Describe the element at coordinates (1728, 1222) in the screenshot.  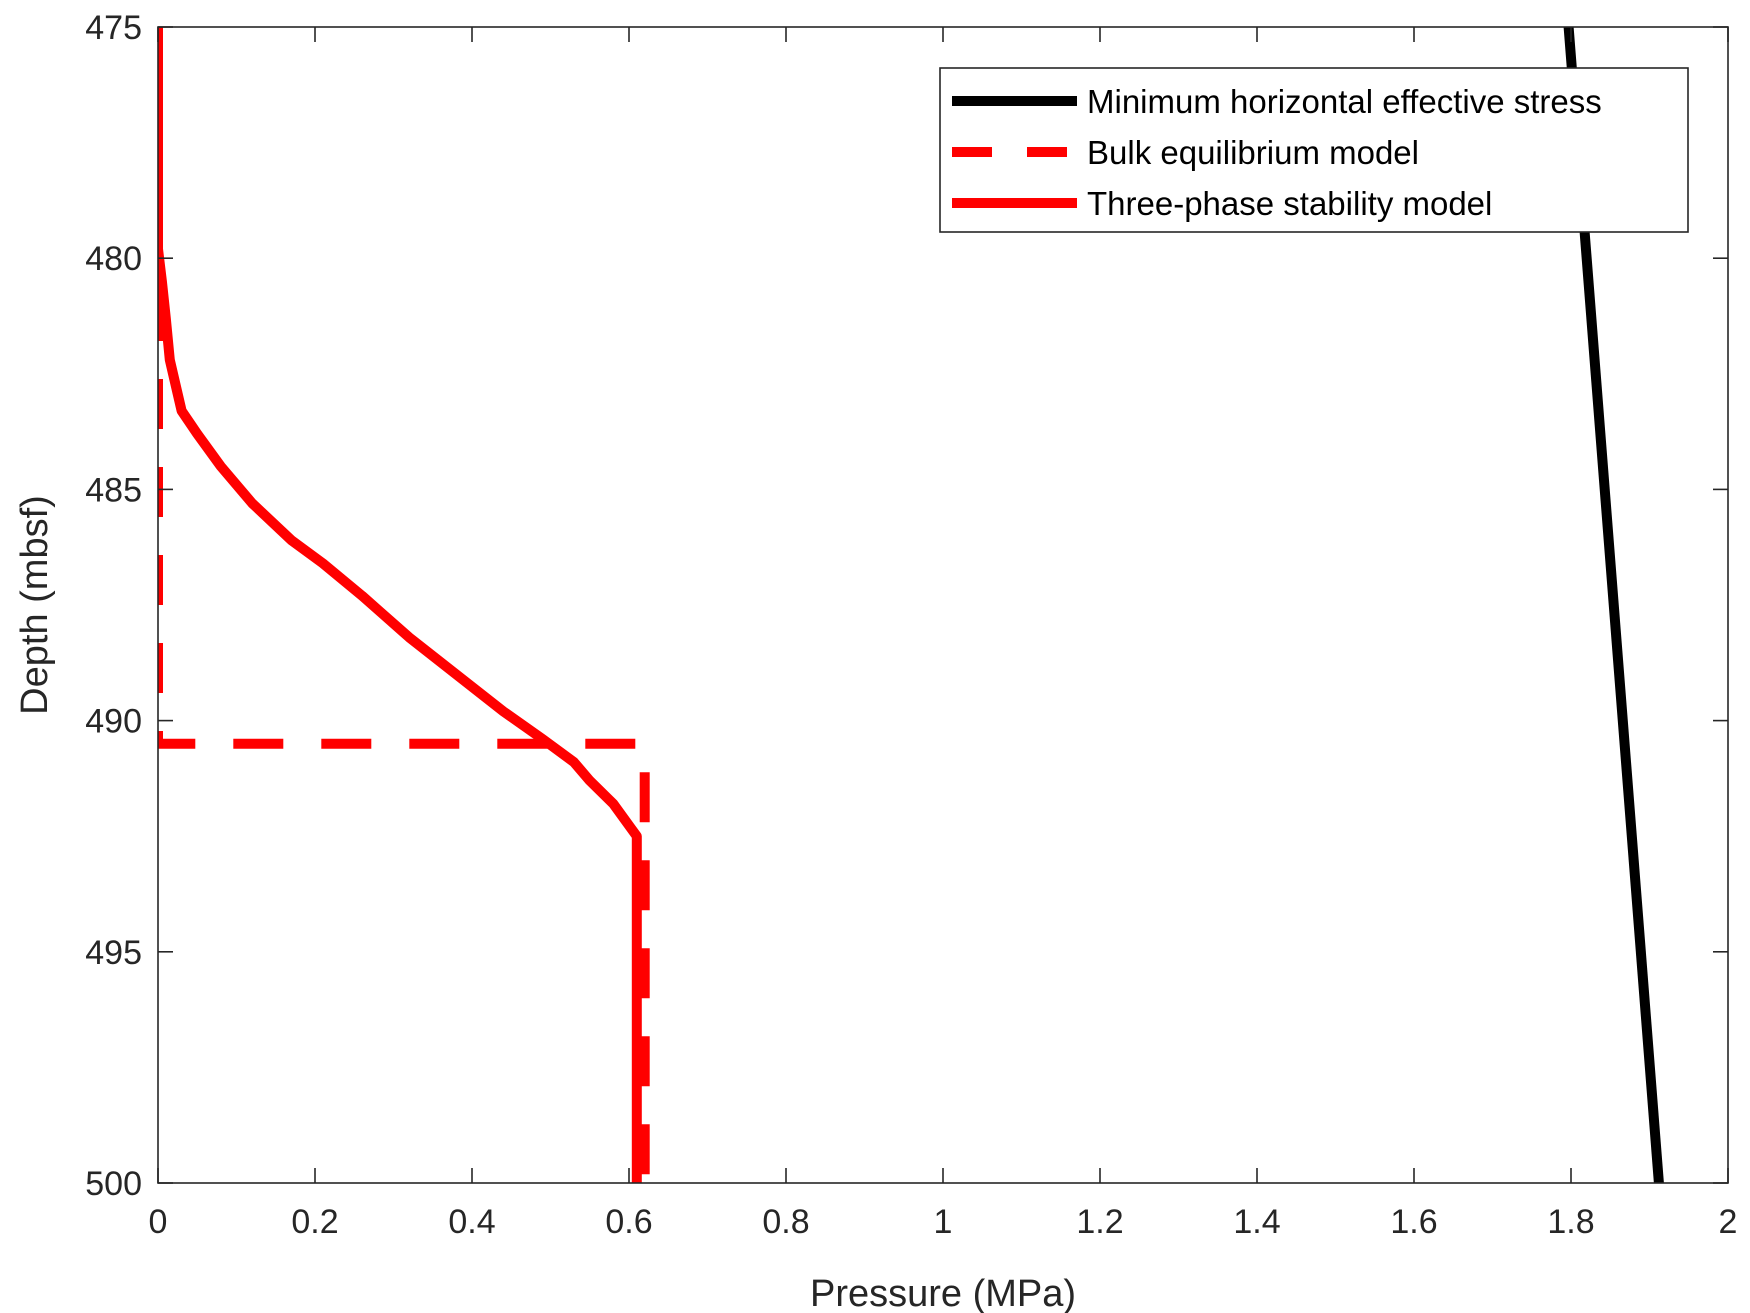
I see `x-tick-label: 2` at that location.